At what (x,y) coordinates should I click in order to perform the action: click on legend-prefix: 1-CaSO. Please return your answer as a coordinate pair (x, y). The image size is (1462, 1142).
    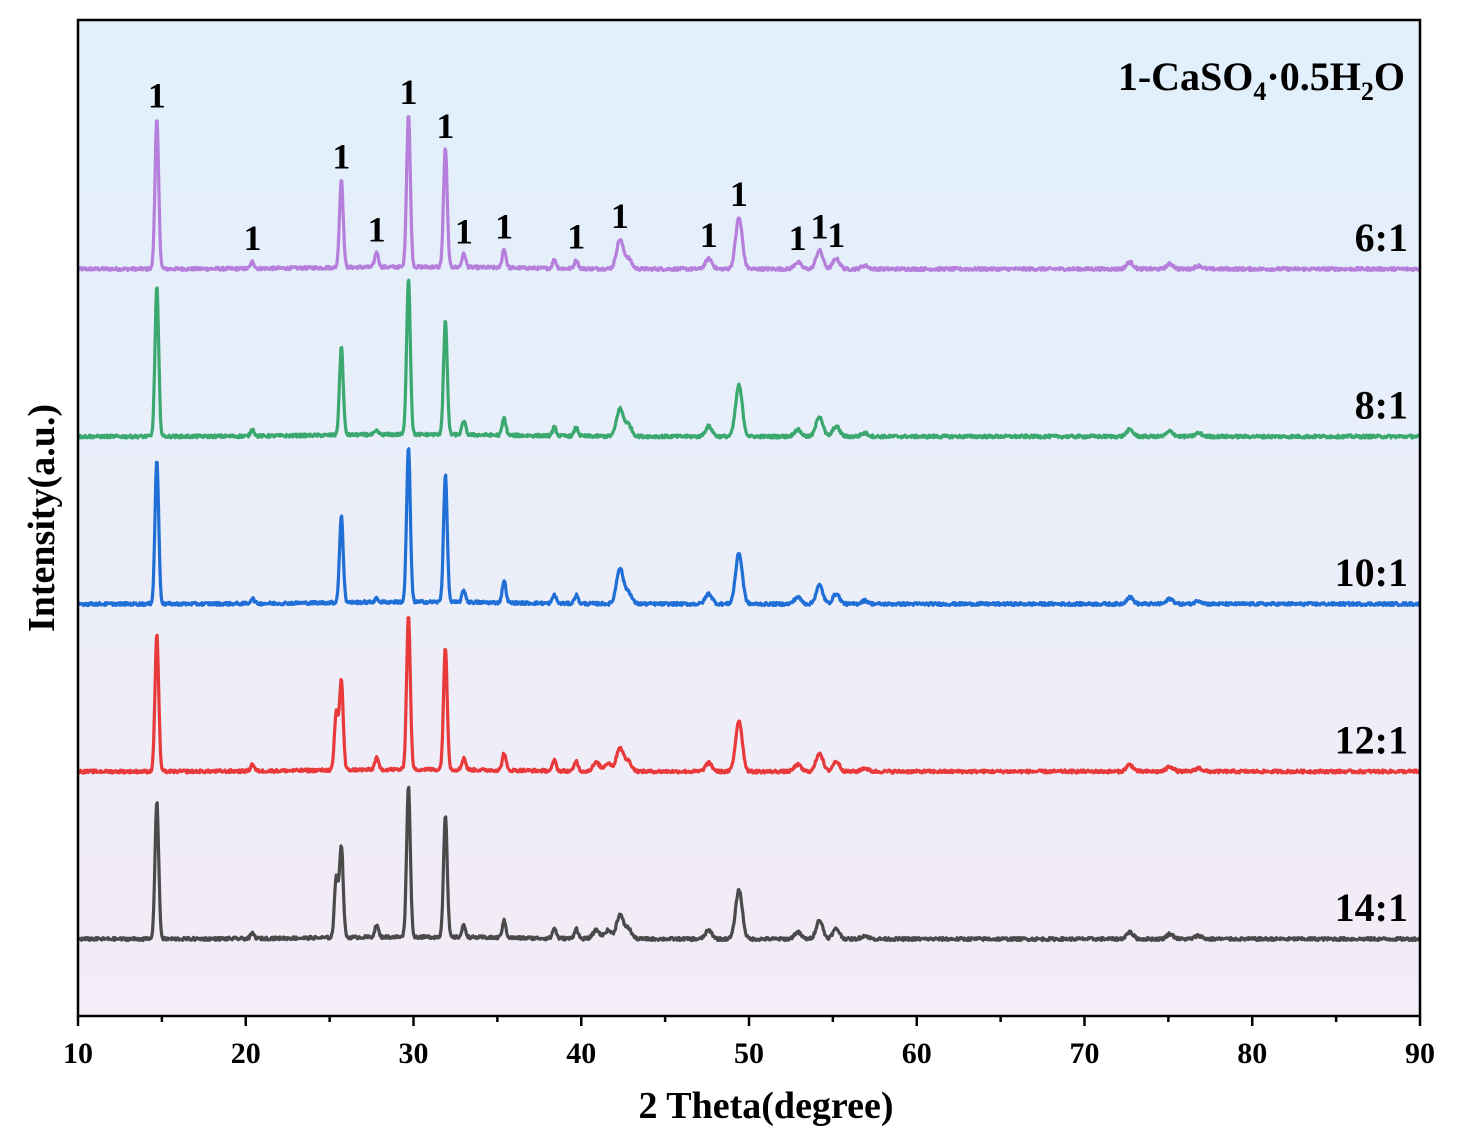
    Looking at the image, I should click on (1186, 76).